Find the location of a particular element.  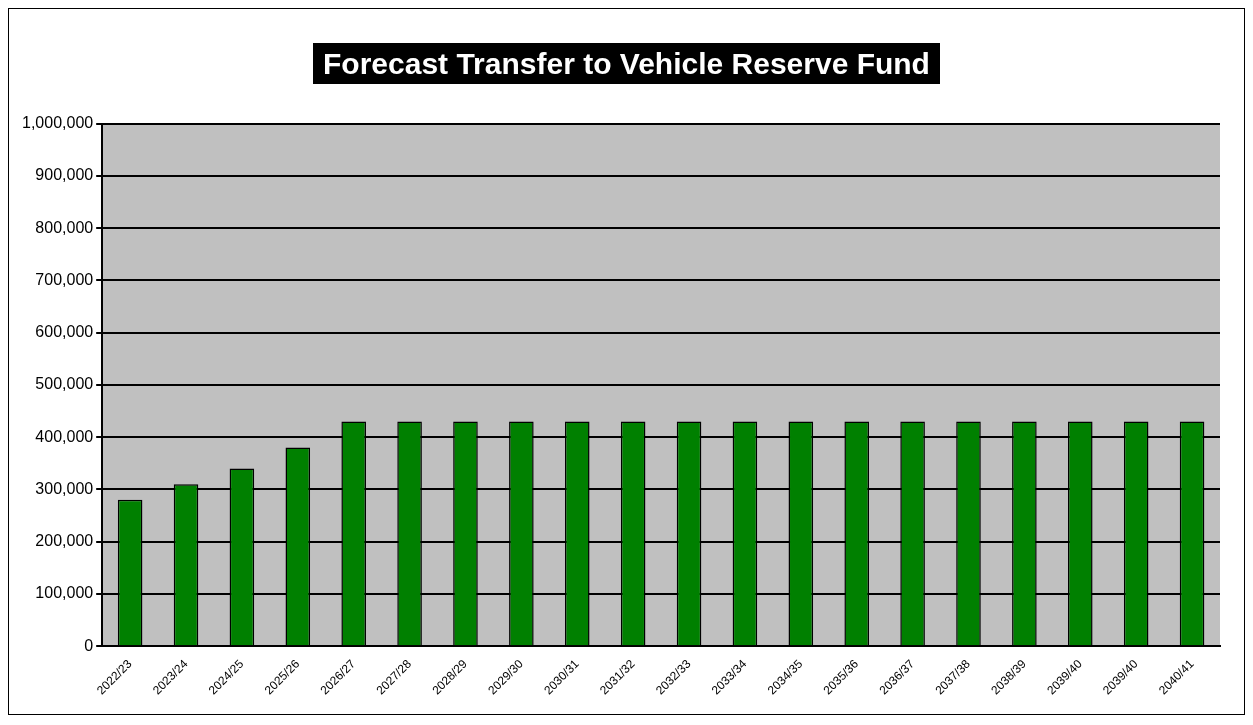

y-tick-label: 700,000 is located at coordinates (64, 279).